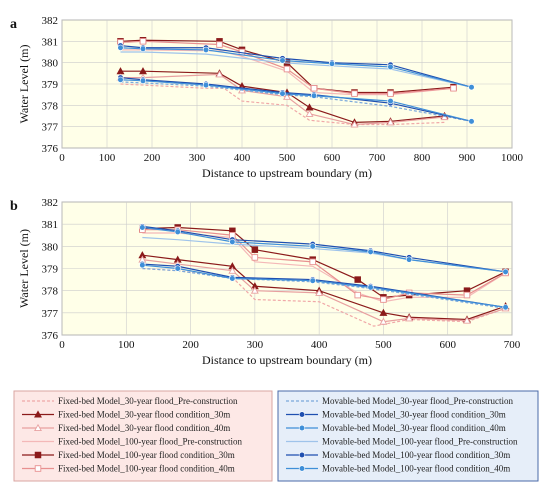 This screenshot has width=550, height=490. What do you see at coordinates (13, 24) in the screenshot?
I see `panel-label: a` at bounding box center [13, 24].